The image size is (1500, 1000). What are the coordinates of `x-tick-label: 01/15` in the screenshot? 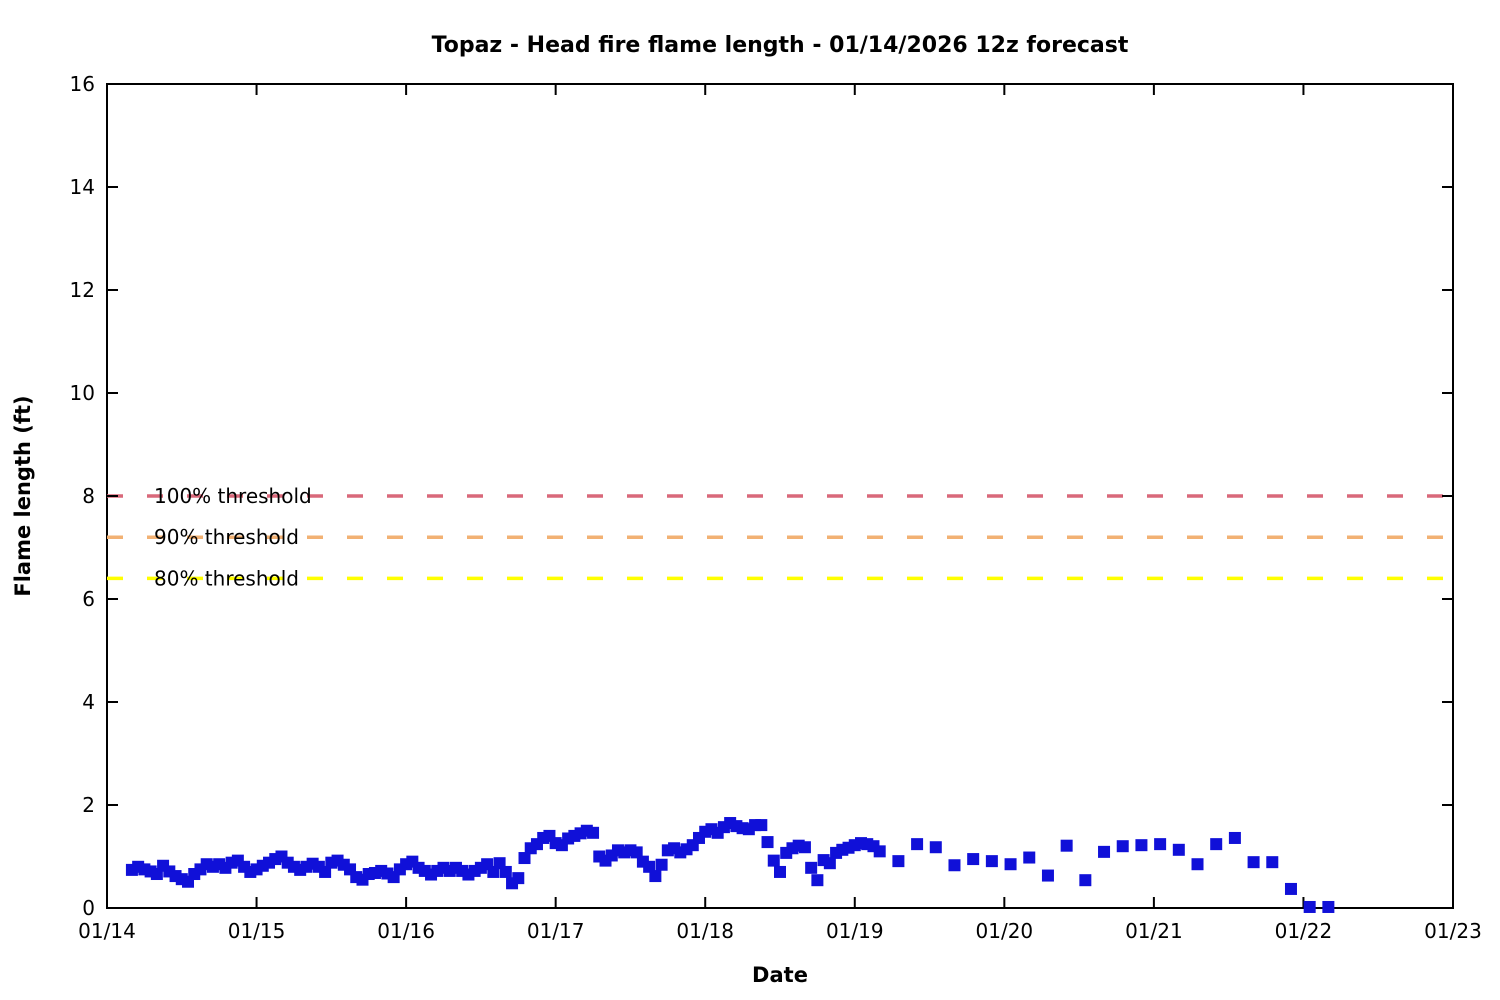 It's located at (257, 931).